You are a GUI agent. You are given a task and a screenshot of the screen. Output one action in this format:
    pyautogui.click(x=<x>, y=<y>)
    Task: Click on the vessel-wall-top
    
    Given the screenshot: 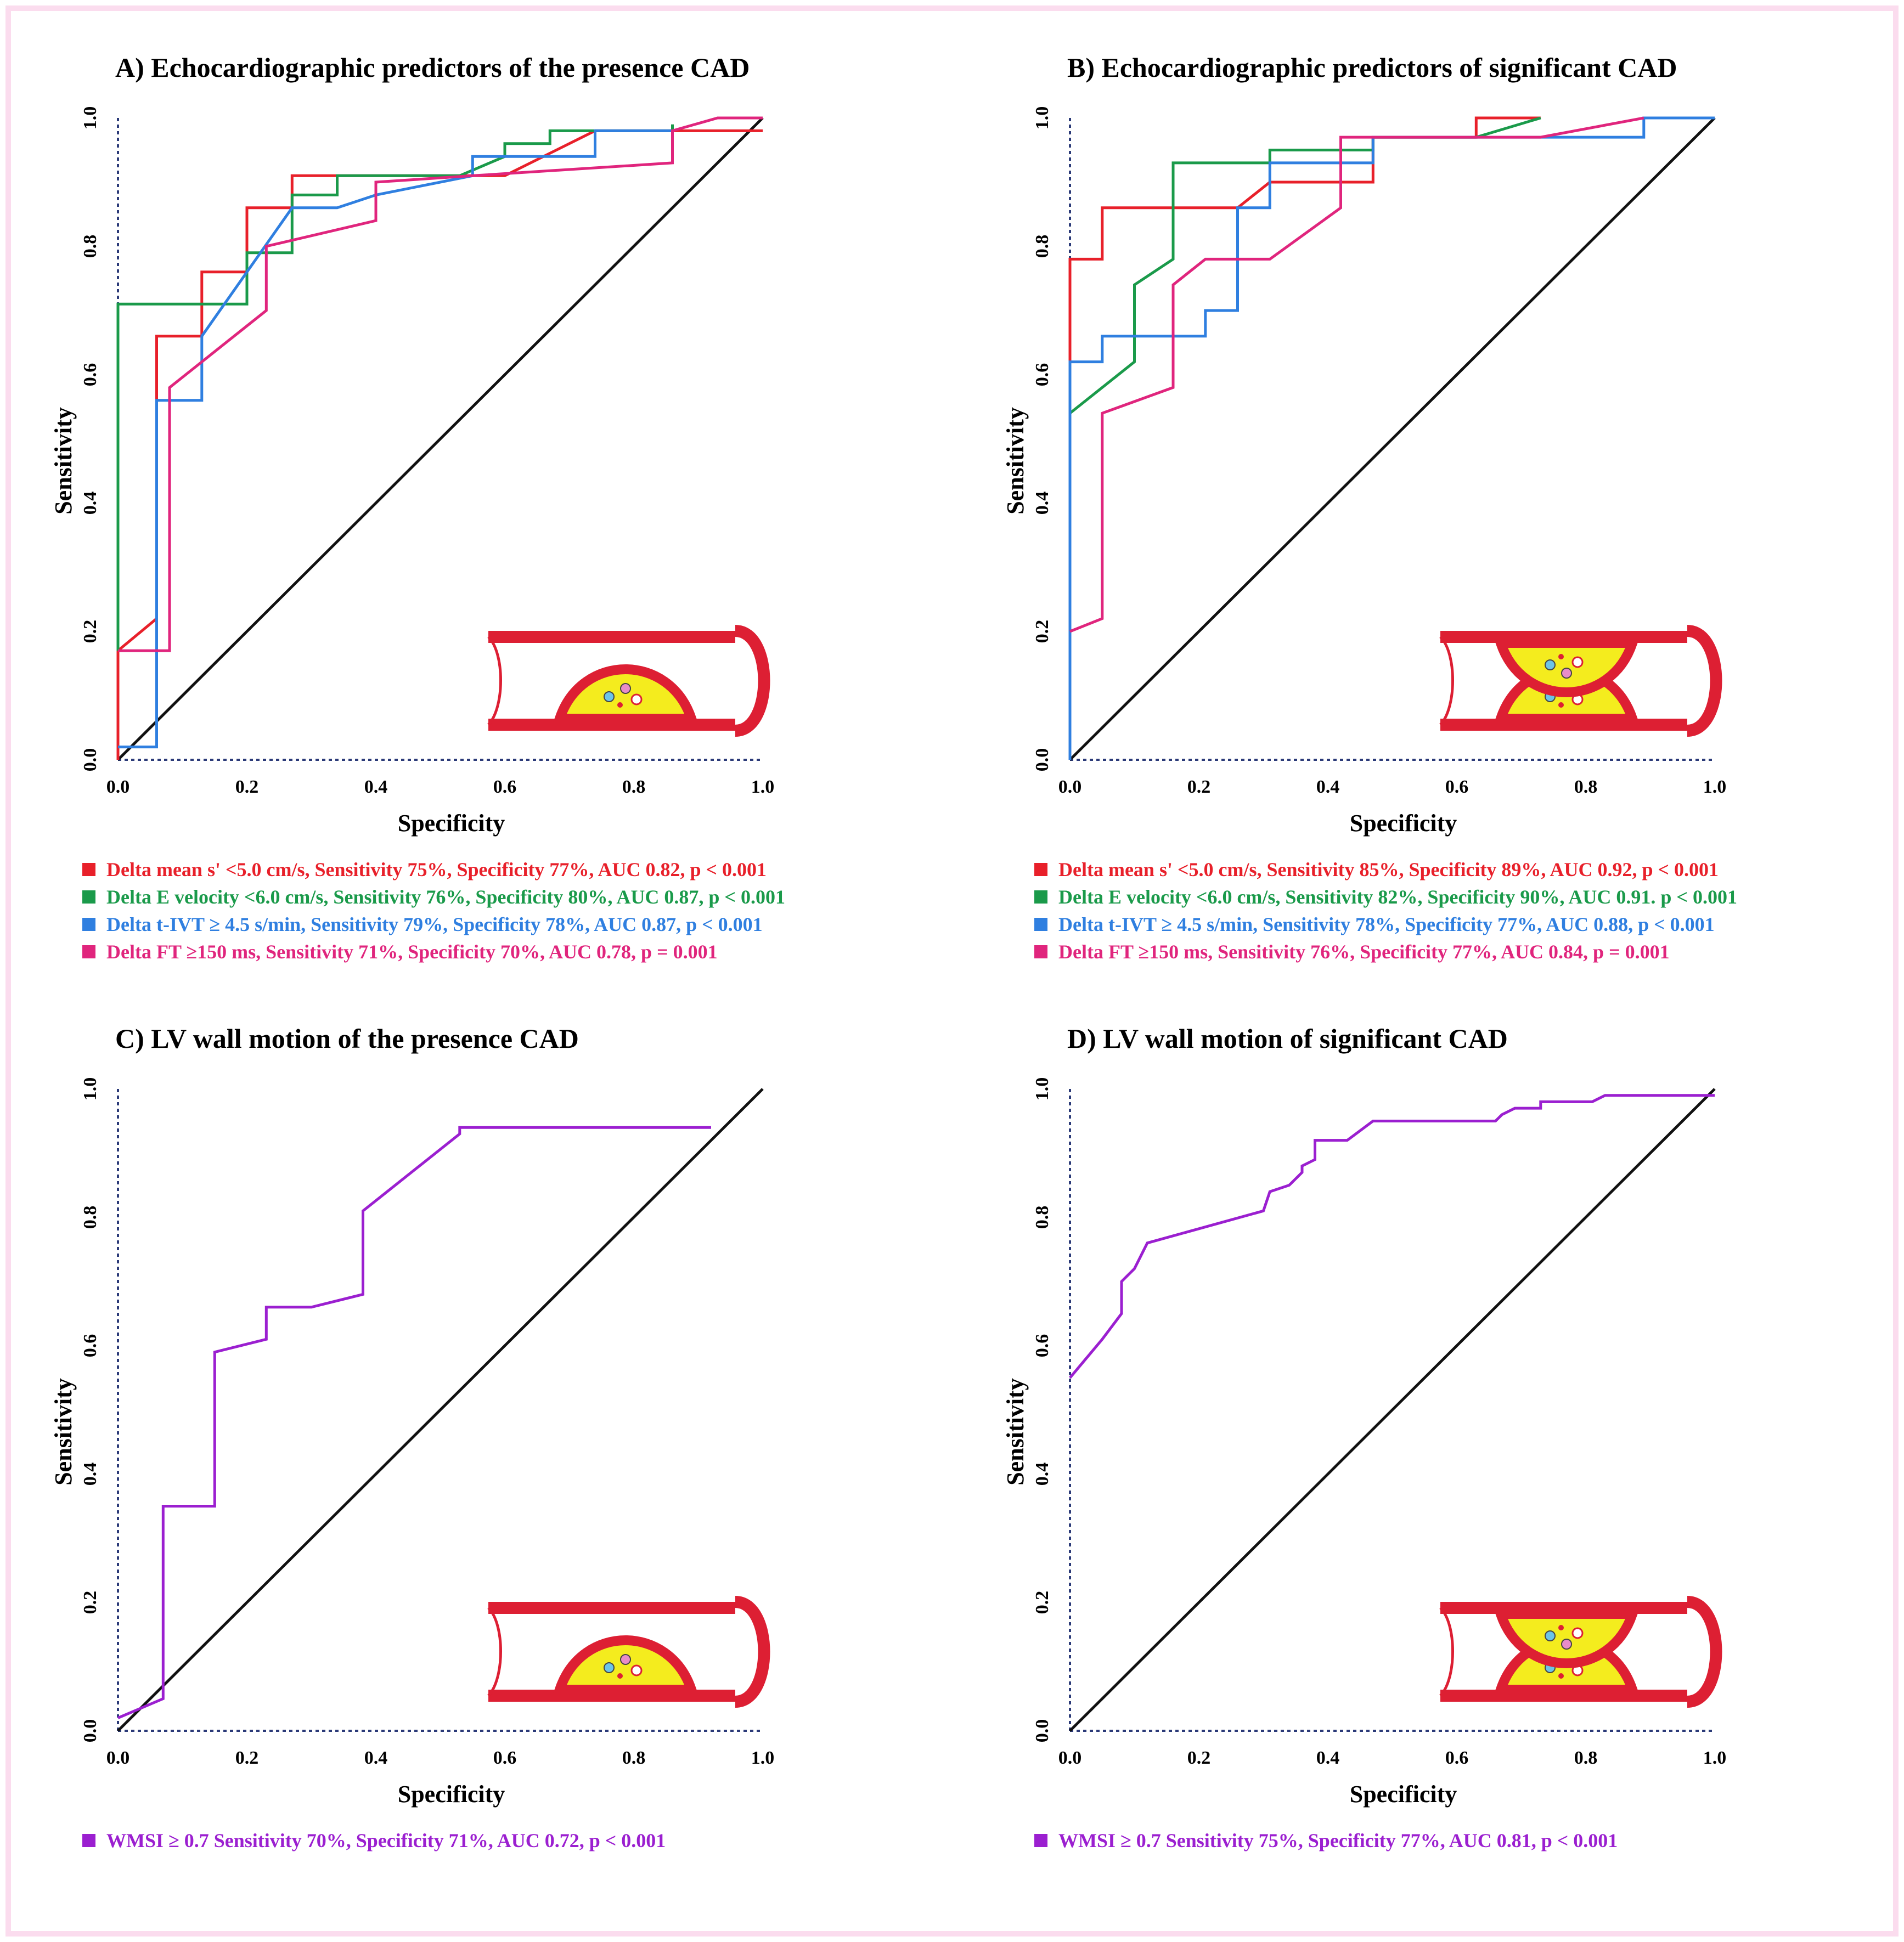 What is the action you would take?
    pyautogui.click(x=611, y=637)
    